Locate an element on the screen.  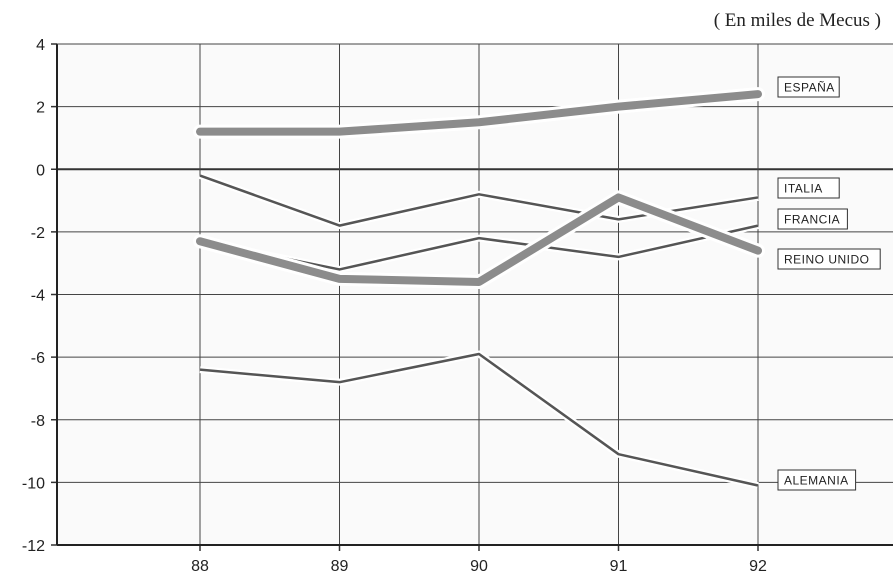
y-tick-label: -4 is located at coordinates (38, 296).